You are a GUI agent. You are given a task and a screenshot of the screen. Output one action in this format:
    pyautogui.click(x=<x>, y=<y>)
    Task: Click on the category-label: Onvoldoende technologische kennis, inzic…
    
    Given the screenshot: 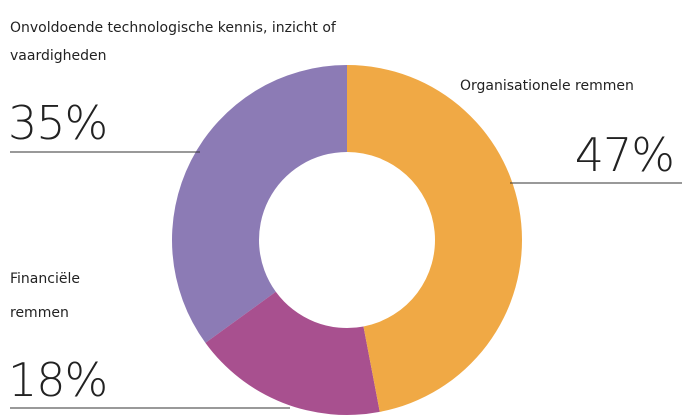 What is the action you would take?
    pyautogui.click(x=173, y=42)
    